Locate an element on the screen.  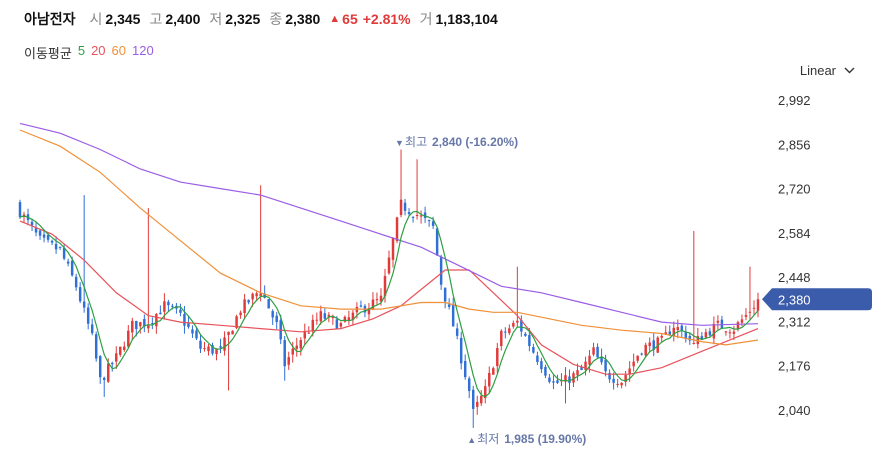
annotation-label: 최저 is located at coordinates (488, 439).